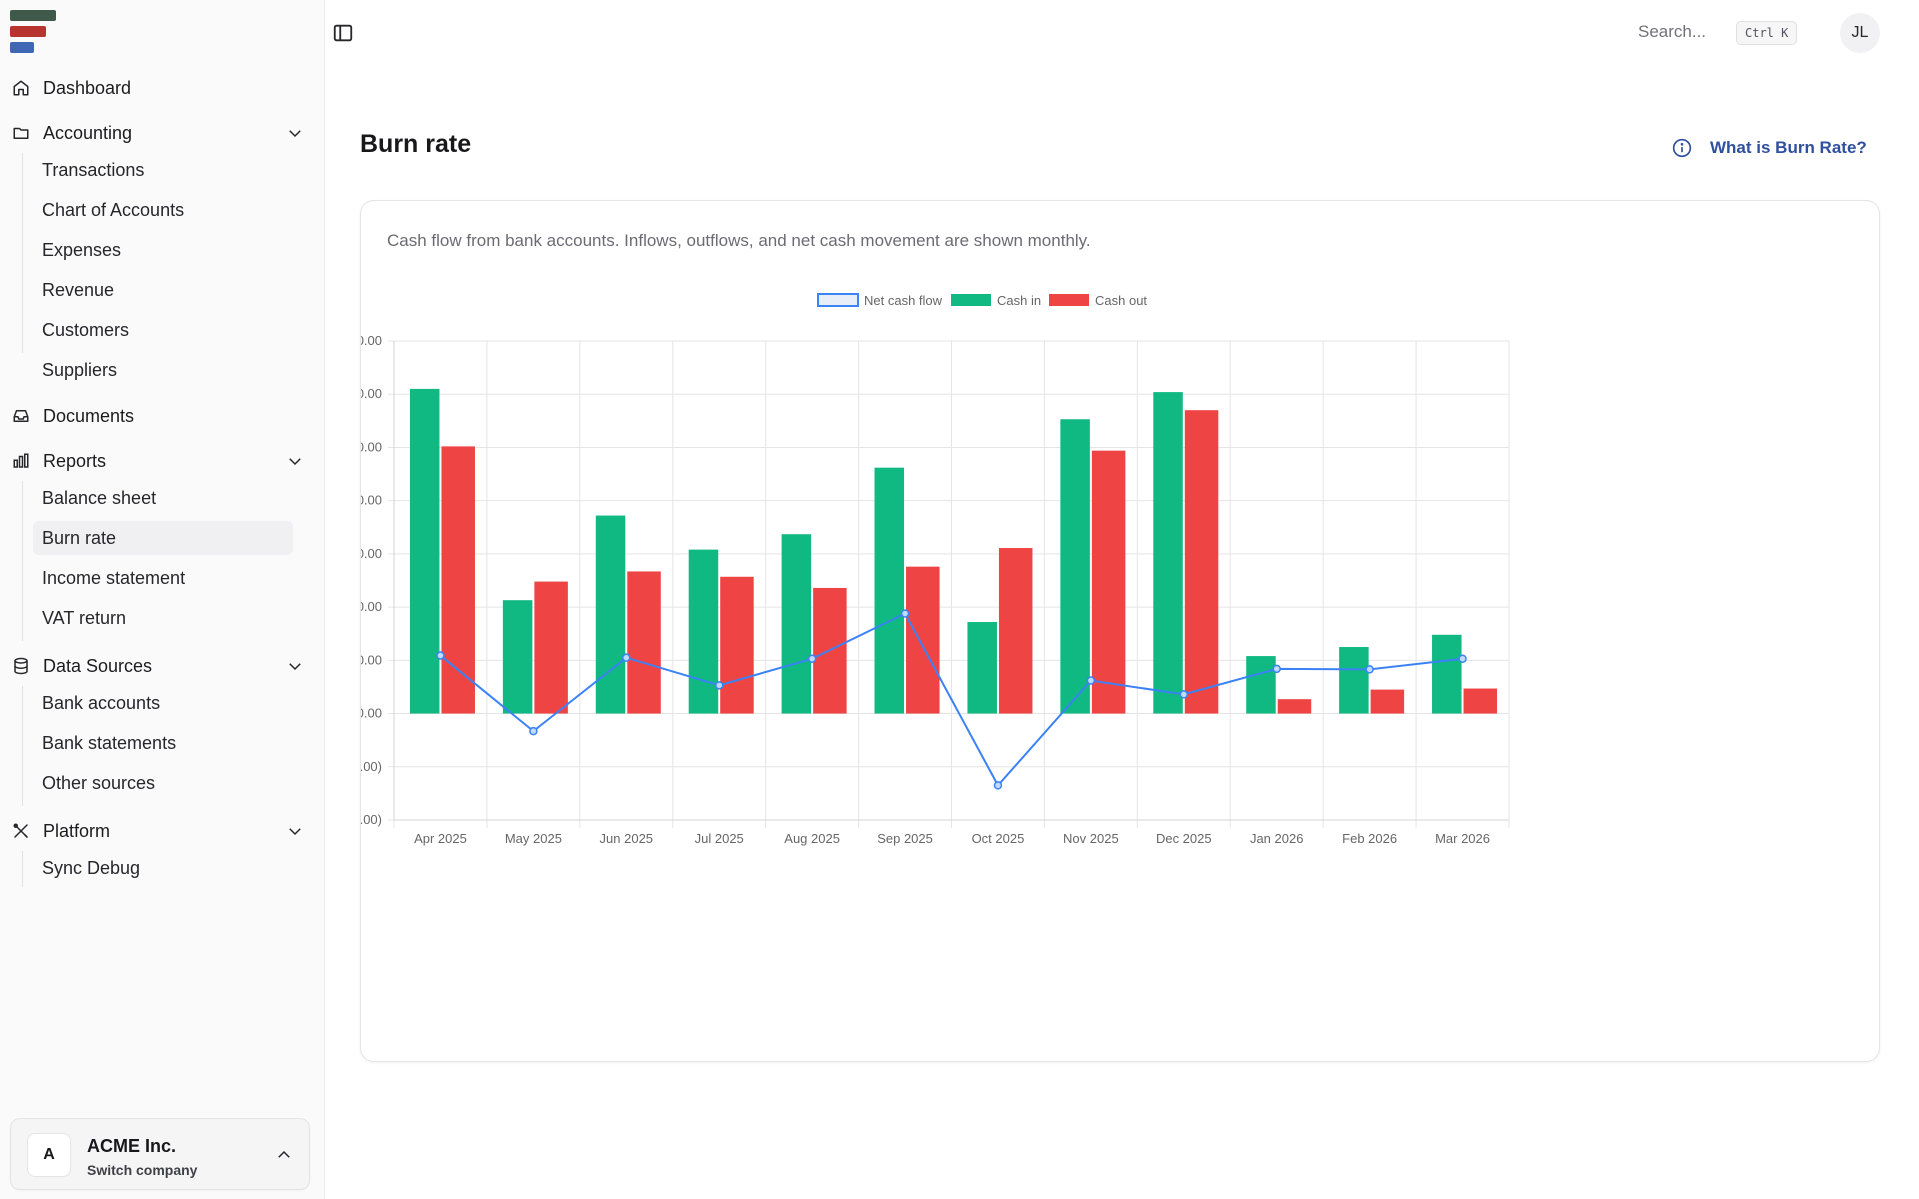  I want to click on x-tick-label: Jan 2026, so click(1277, 838).